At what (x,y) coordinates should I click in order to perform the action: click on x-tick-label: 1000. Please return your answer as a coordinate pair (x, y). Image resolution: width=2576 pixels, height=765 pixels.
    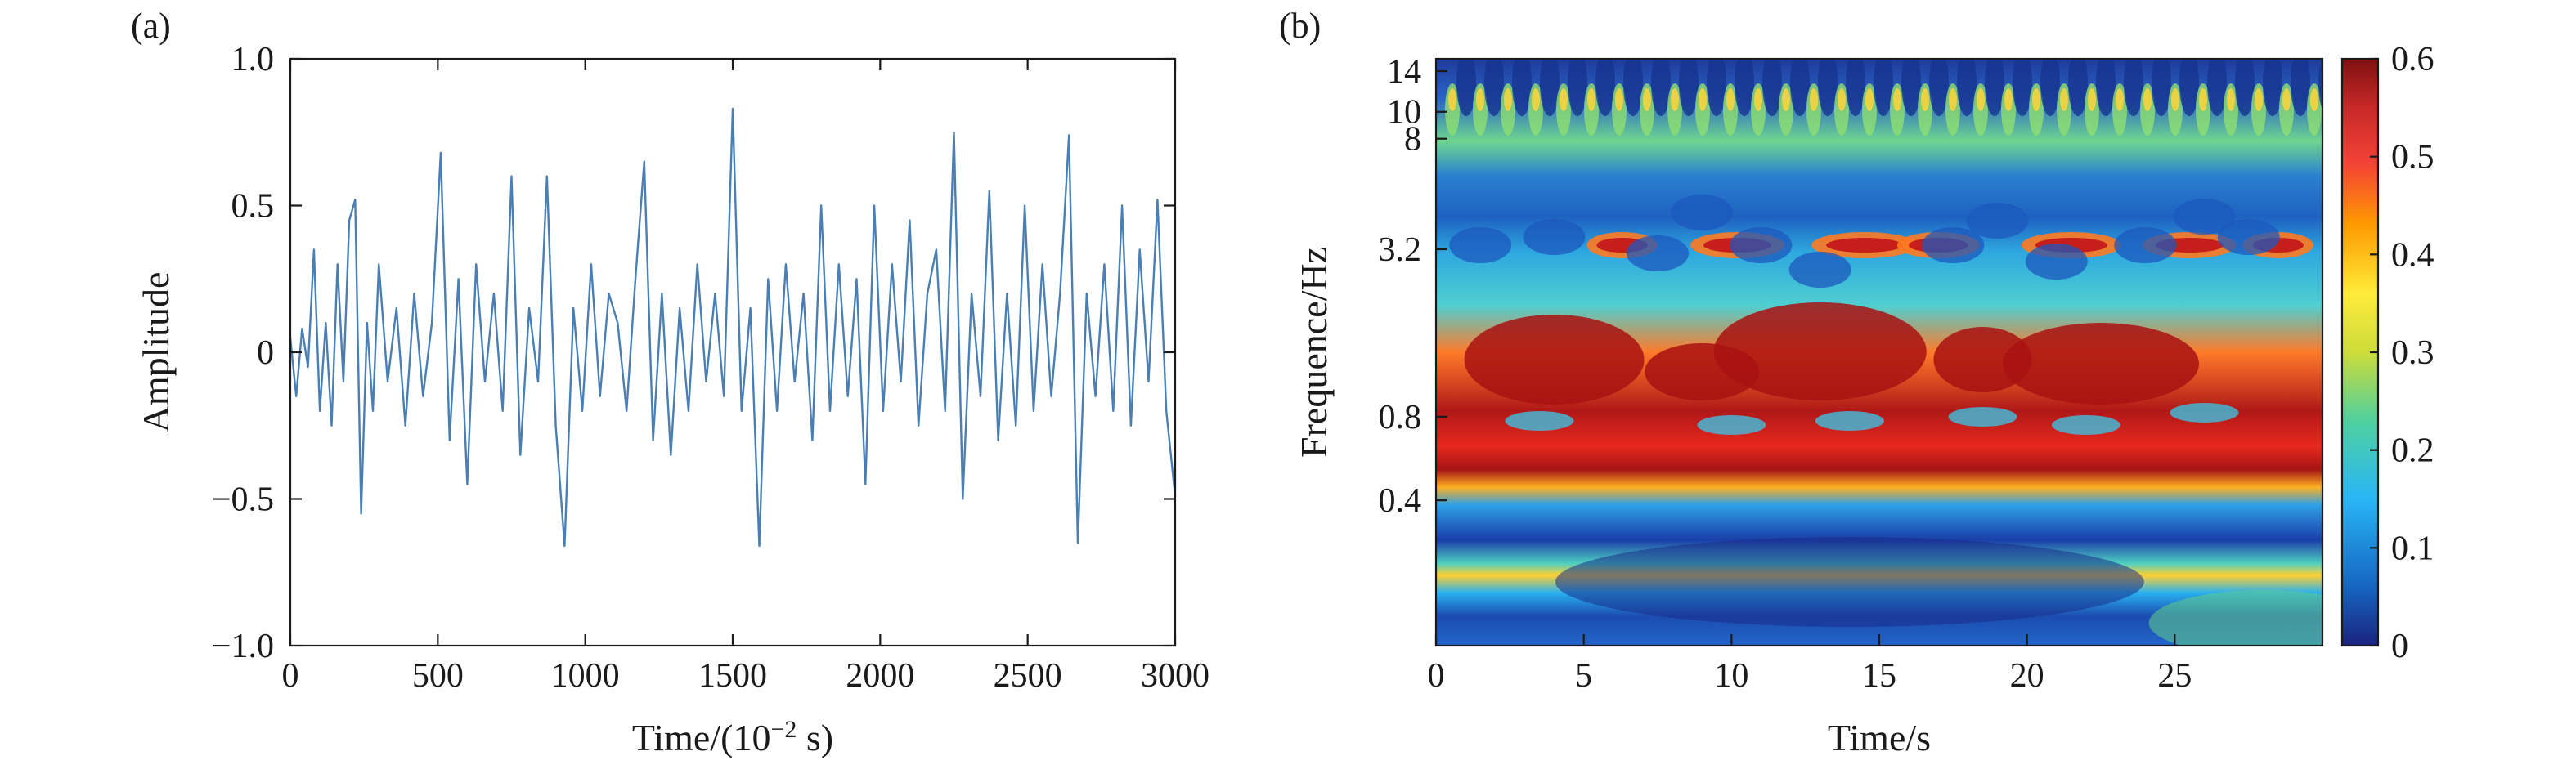
    Looking at the image, I should click on (585, 676).